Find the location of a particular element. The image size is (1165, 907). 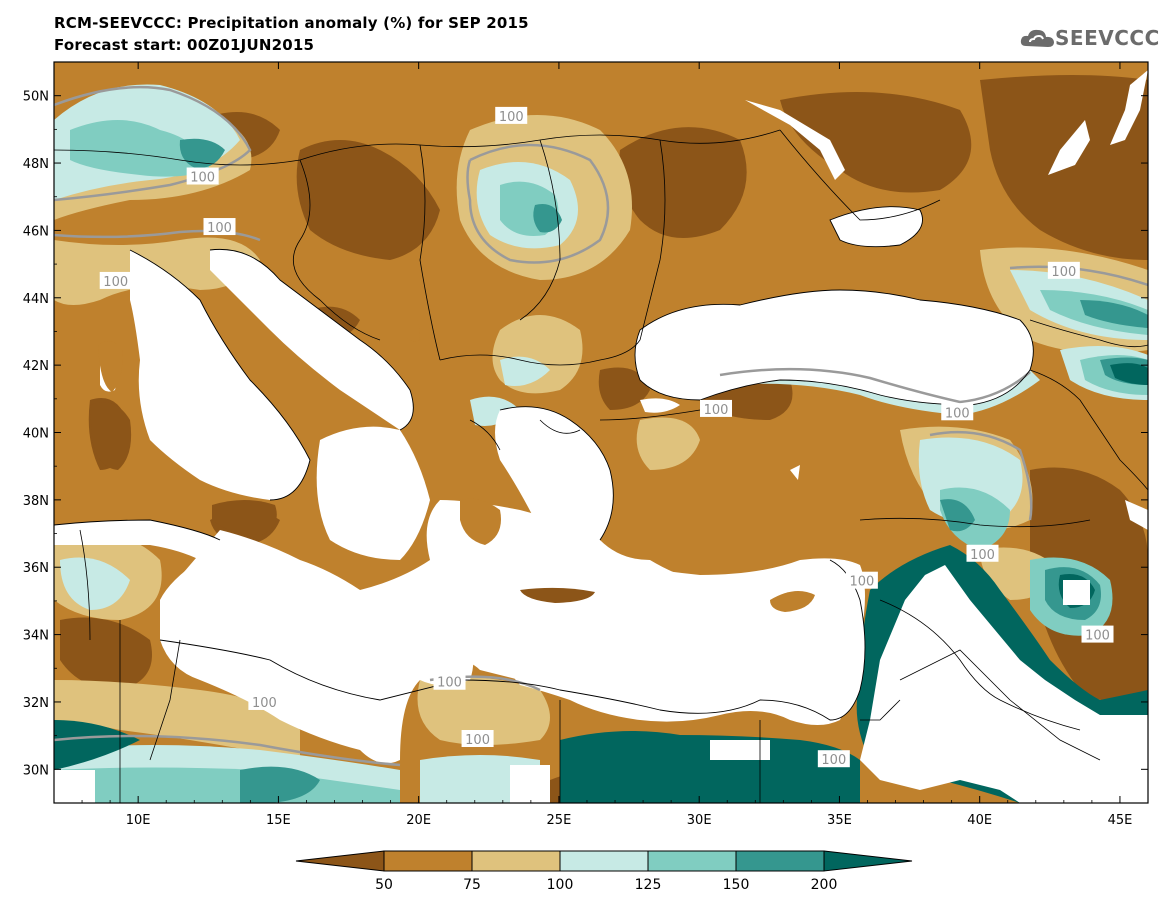

y-tick-label: 38N is located at coordinates (36, 501).